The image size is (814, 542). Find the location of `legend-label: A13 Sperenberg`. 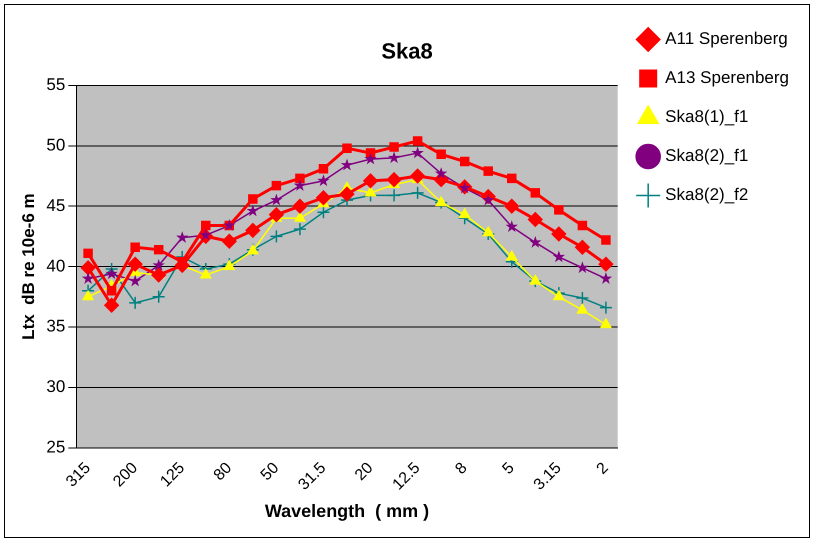

legend-label: A13 Sperenberg is located at coordinates (727, 78).